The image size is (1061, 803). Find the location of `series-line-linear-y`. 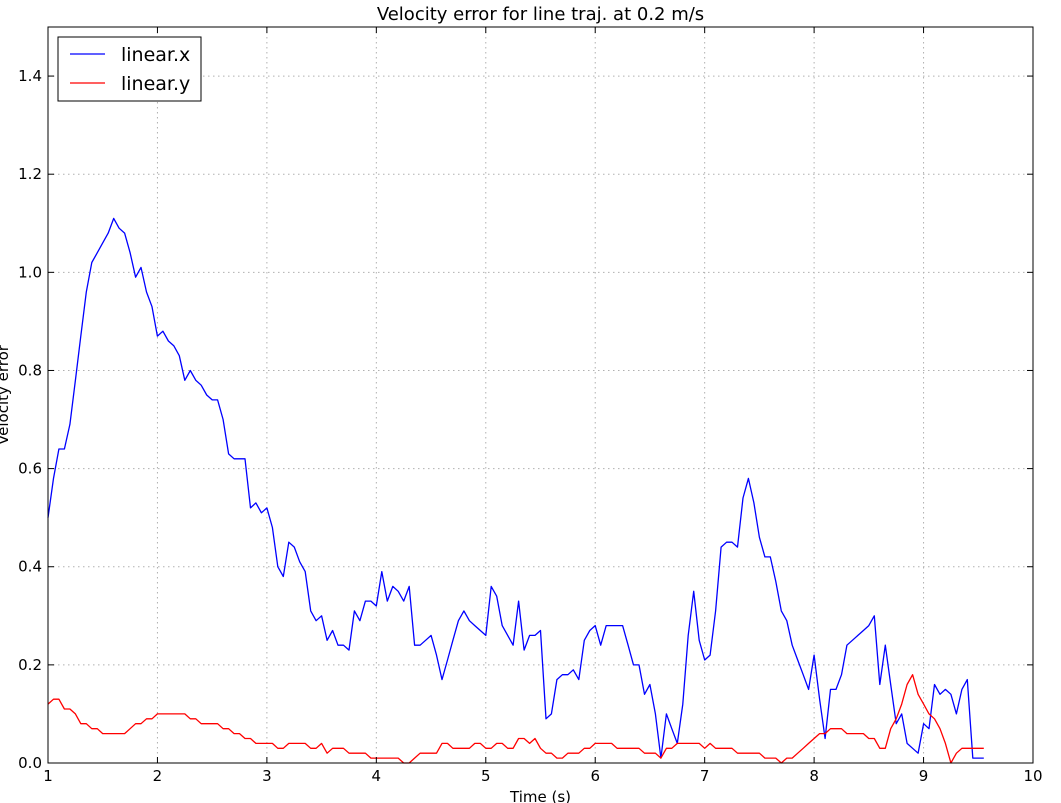

series-line-linear-y is located at coordinates (515, 719).